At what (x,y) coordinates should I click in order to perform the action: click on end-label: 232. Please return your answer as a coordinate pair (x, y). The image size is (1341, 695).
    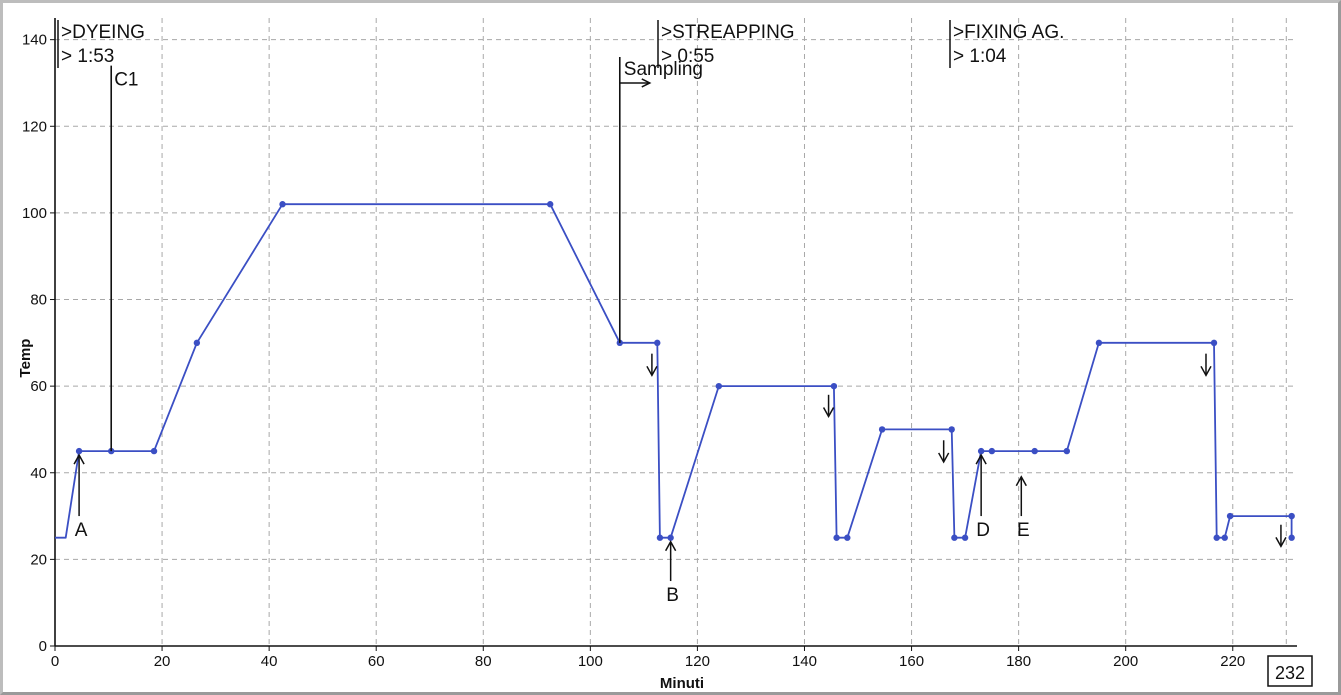
    Looking at the image, I should click on (1290, 673).